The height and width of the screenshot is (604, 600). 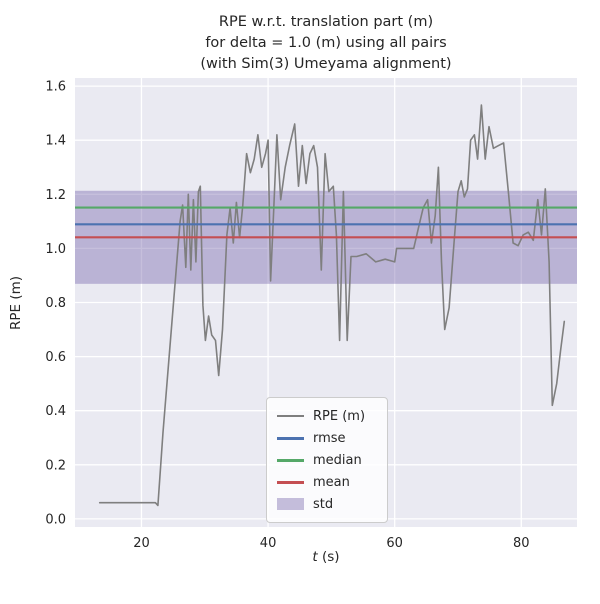 I want to click on x-tick-label: 40, so click(x=268, y=543).